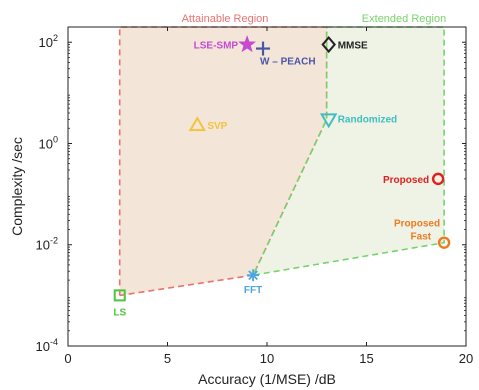 This screenshot has height=390, width=479. I want to click on x-tick-label: 10, so click(267, 358).